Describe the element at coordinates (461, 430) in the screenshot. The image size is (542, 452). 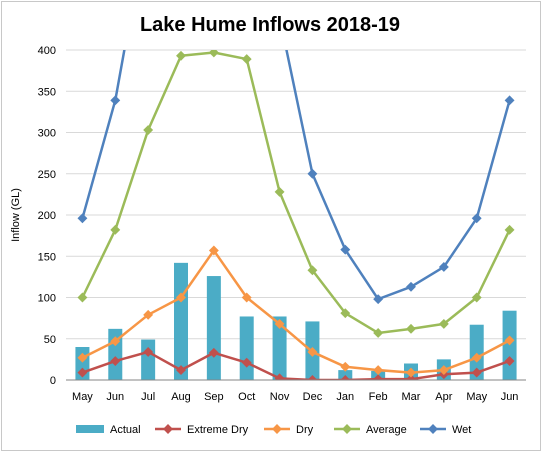
I see `legend-label: Wet` at that location.